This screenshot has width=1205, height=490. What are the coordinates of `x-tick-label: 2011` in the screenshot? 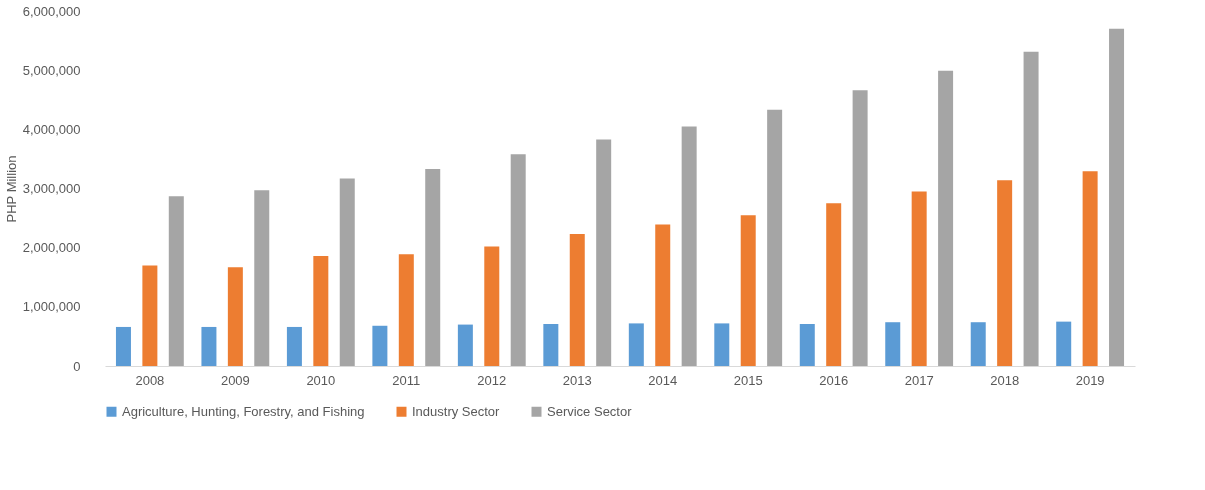 It's located at (406, 380).